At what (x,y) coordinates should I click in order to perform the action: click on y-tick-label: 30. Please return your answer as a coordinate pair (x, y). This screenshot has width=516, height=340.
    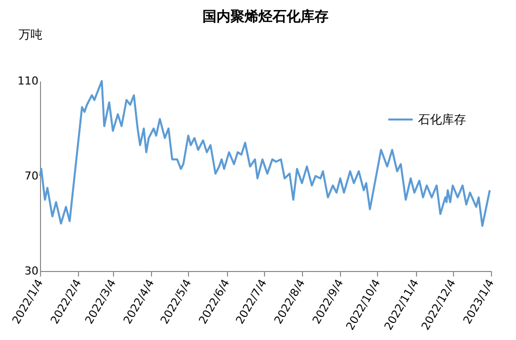
    Looking at the image, I should click on (31, 271).